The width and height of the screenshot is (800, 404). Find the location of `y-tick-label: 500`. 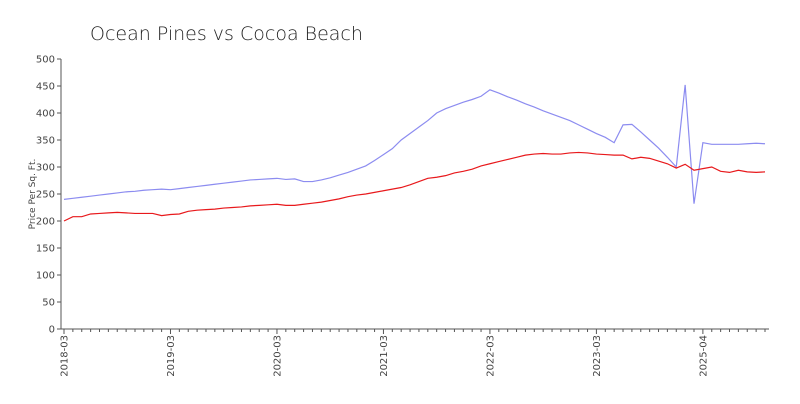

y-tick-label: 500 is located at coordinates (45, 60).